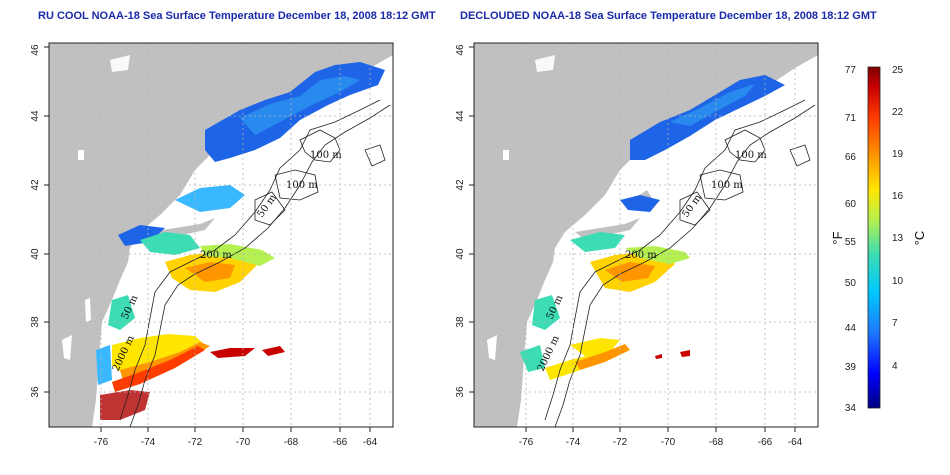  What do you see at coordinates (851, 157) in the screenshot?
I see `f-tick: 66` at bounding box center [851, 157].